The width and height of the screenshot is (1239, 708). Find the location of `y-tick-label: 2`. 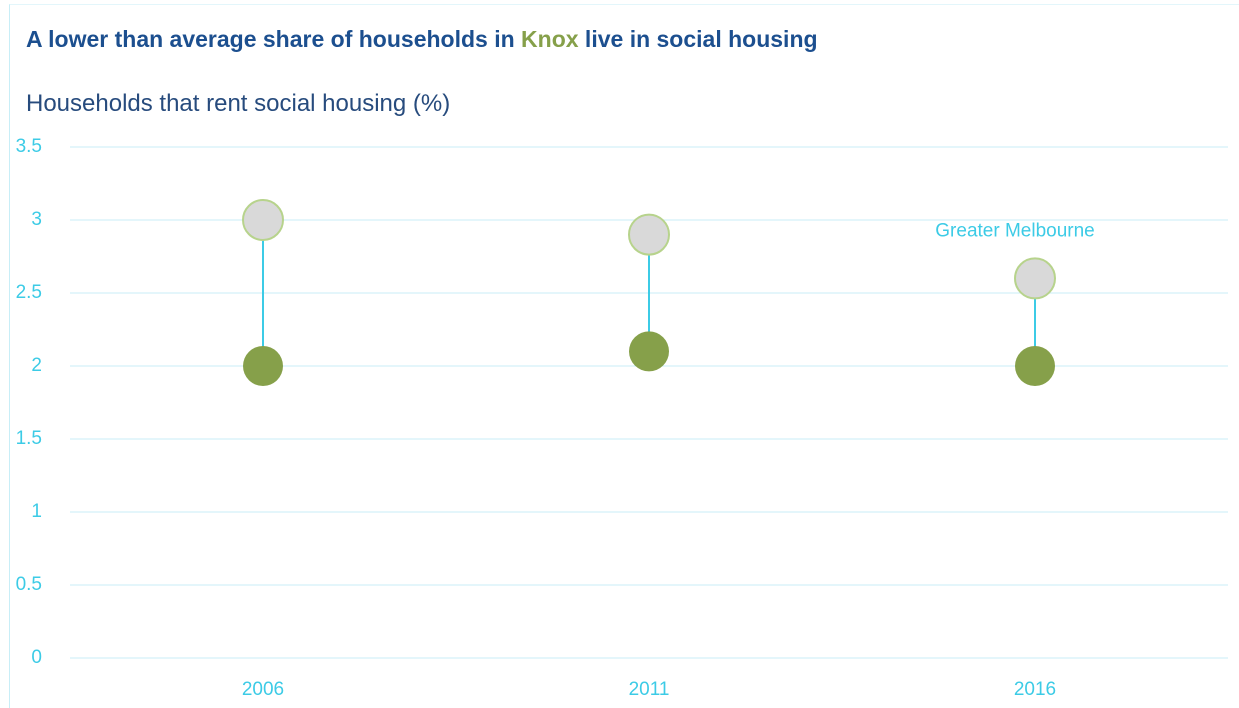

y-tick-label: 2 is located at coordinates (36, 365).